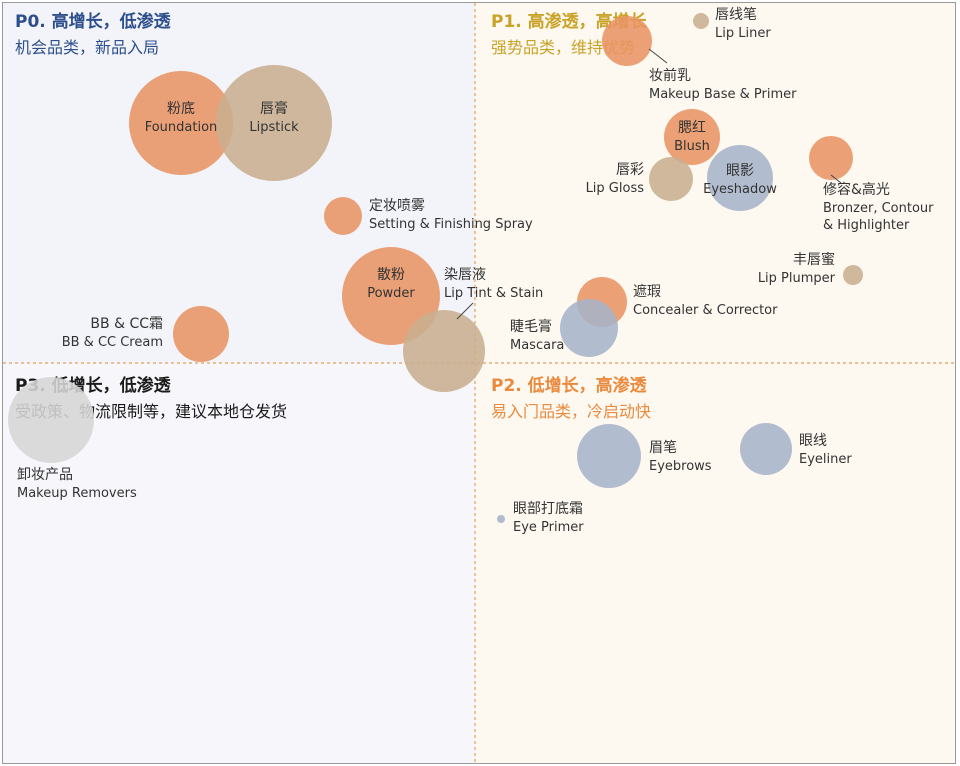 The image size is (960, 766). What do you see at coordinates (126, 324) in the screenshot?
I see `label-zh-bb-cc-cream: BB & CC霜` at bounding box center [126, 324].